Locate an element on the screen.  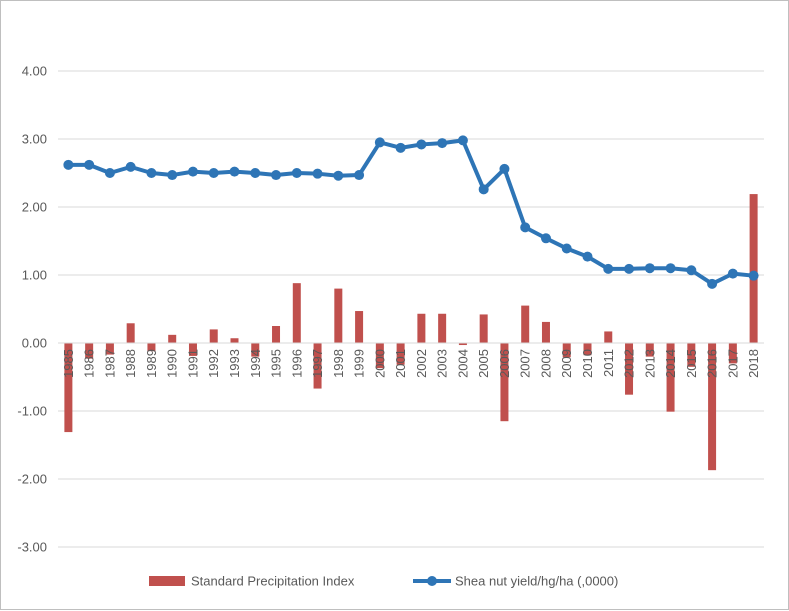
x-tick-label: 2009 is located at coordinates (566, 363).